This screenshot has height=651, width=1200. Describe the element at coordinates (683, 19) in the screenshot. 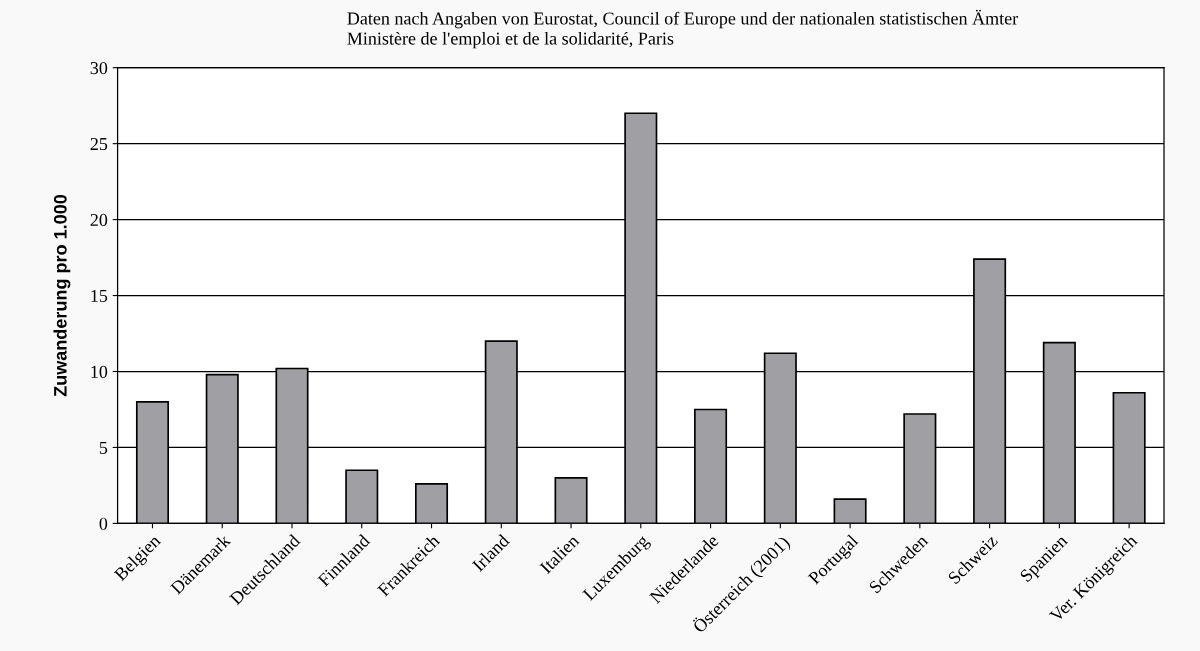

I see `text: Daten nach Angaben von Eurostat, Council of Europe und der nationalen statistischen Ämter` at that location.